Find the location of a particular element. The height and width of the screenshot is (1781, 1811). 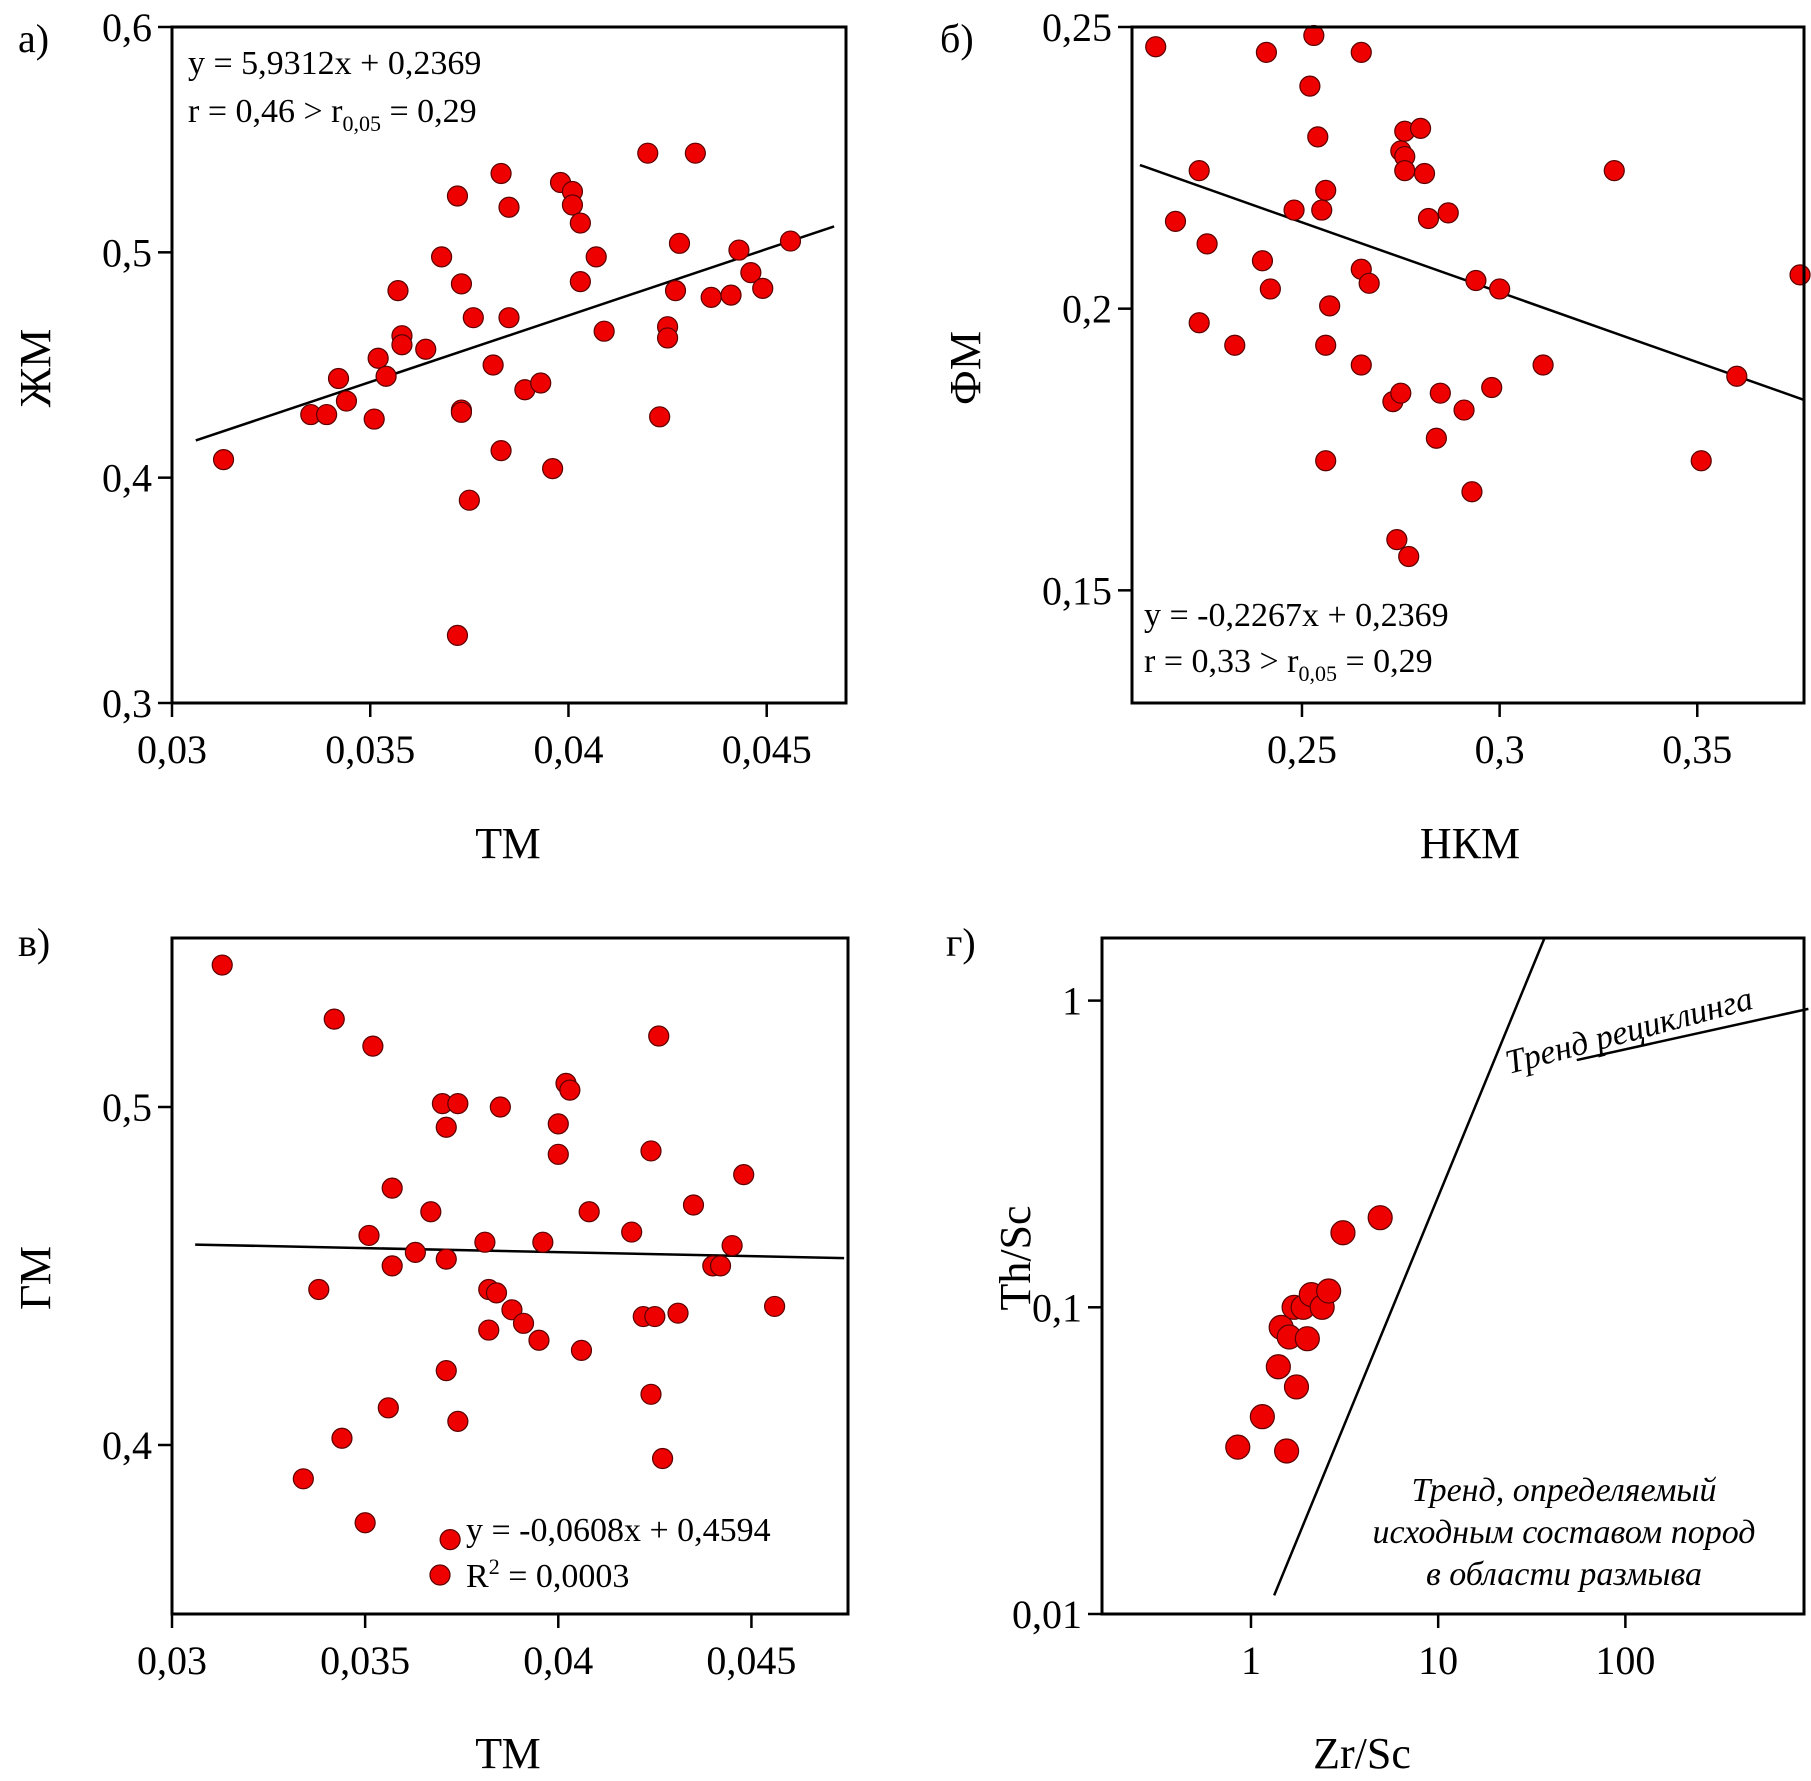

panel-c-points is located at coordinates (498, 1252).